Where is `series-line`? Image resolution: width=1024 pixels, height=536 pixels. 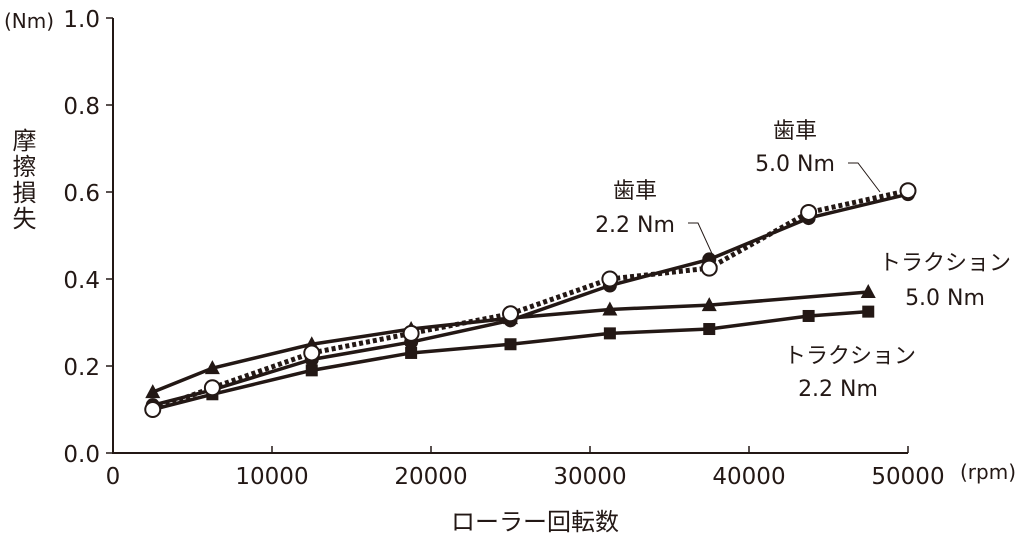
series-line is located at coordinates (510, 342).